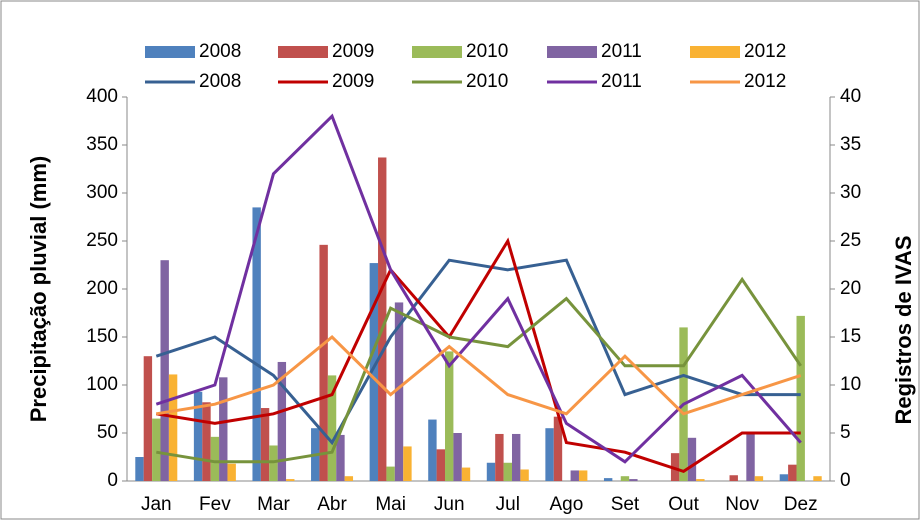 This screenshot has width=920, height=520. Describe the element at coordinates (801, 504) in the screenshot. I see `x-tick-label: Dez` at that location.